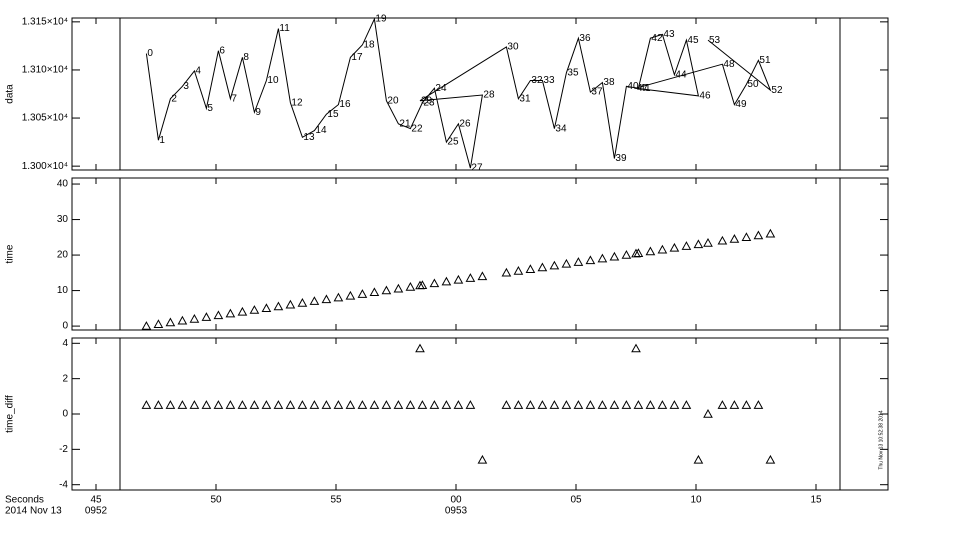 This screenshot has height=540, width=960. I want to click on point-label: 28, so click(489, 95).